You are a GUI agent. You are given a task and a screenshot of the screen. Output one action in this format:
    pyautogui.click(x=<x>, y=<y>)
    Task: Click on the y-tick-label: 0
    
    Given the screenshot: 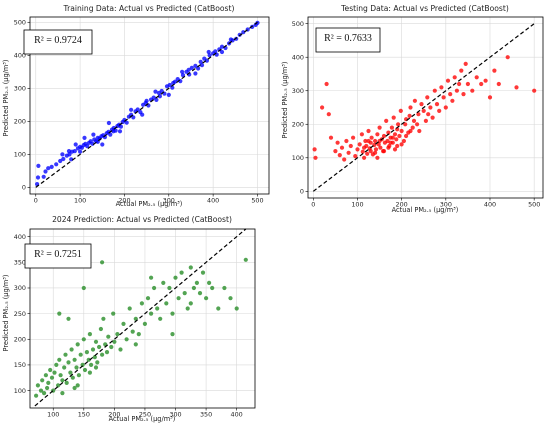 What is the action you would take?
    pyautogui.click(x=24, y=188)
    